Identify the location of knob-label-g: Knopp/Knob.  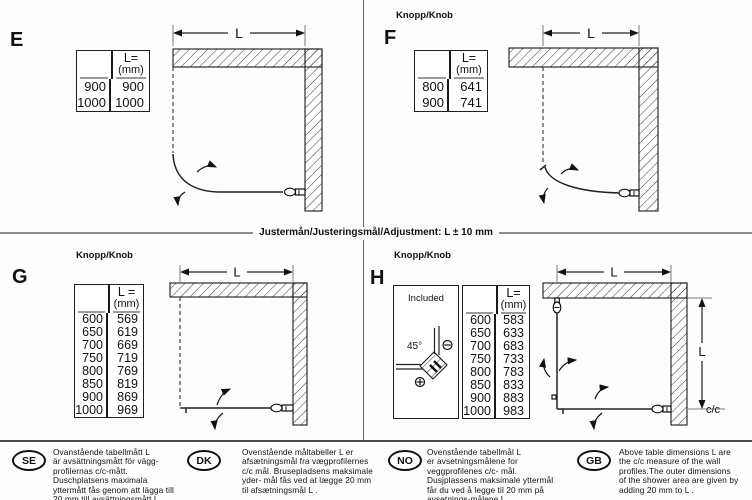
(104, 255).